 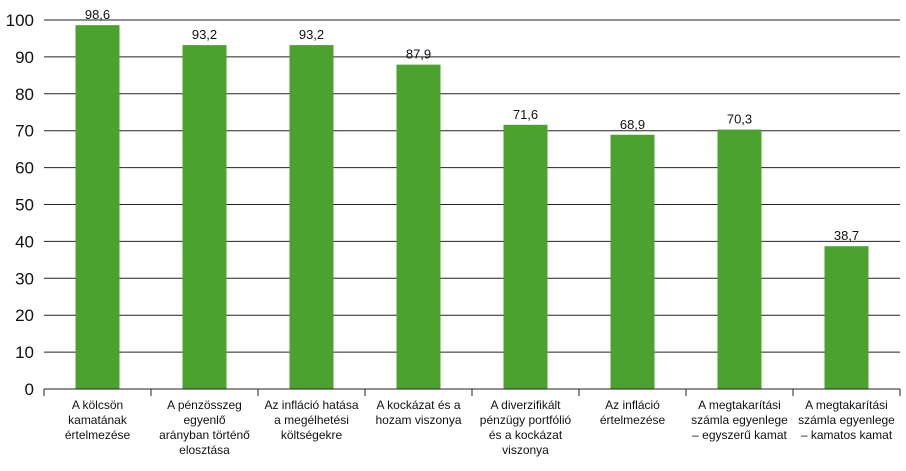 I want to click on category-label-1-line-2: kamatának, so click(x=98, y=420).